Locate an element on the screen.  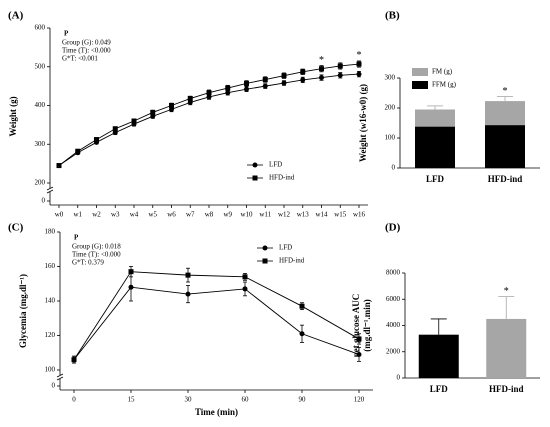
y-tick-label: 100 is located at coordinates (50, 370).